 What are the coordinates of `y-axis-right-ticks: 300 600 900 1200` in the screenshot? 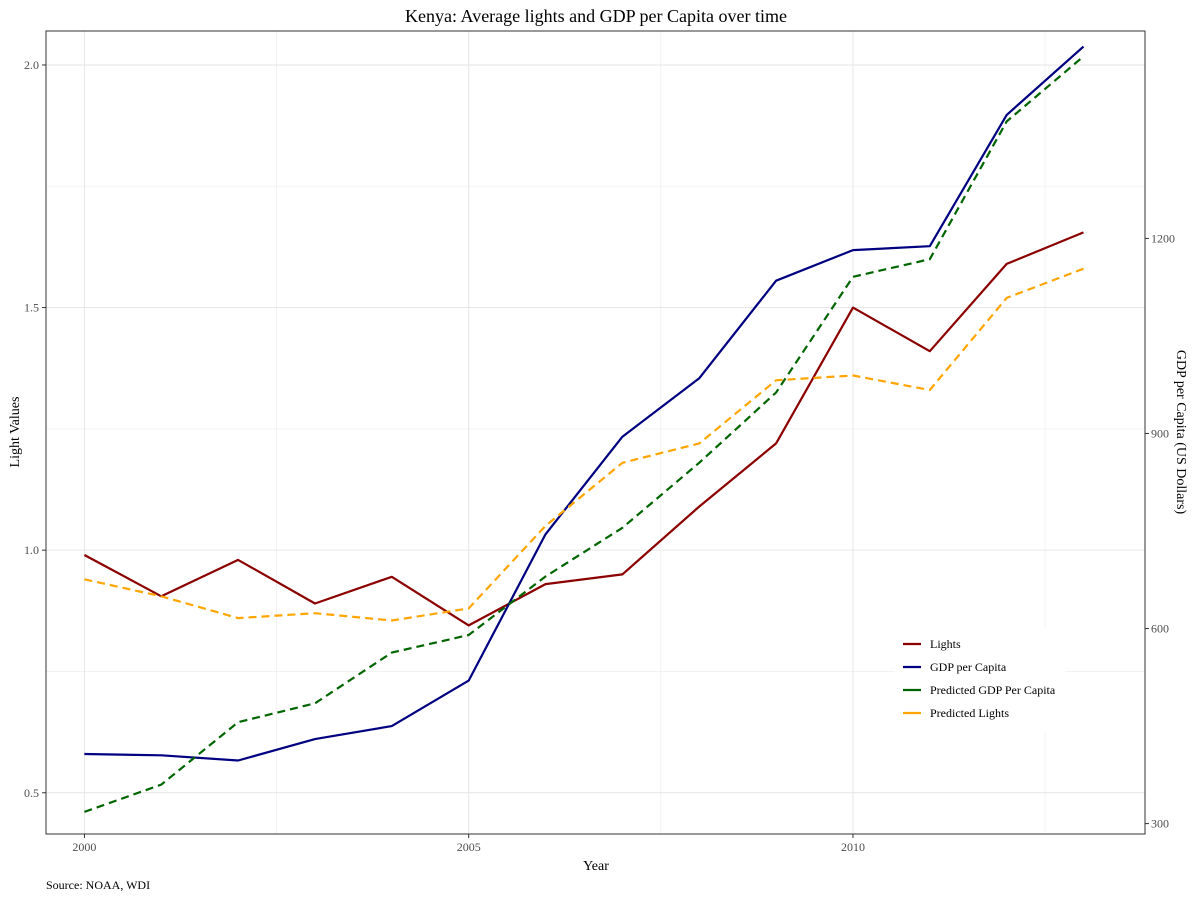 It's located at (1160, 531).